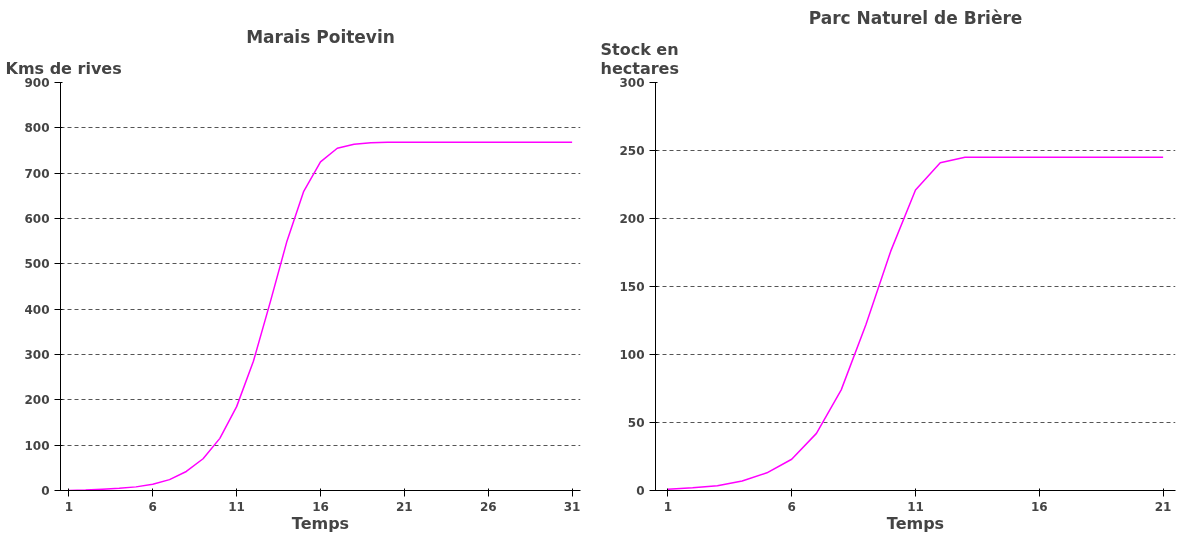 The image size is (1198, 540). Describe the element at coordinates (915, 17) in the screenshot. I see `chart-title: Parc Naturel de Brière` at that location.